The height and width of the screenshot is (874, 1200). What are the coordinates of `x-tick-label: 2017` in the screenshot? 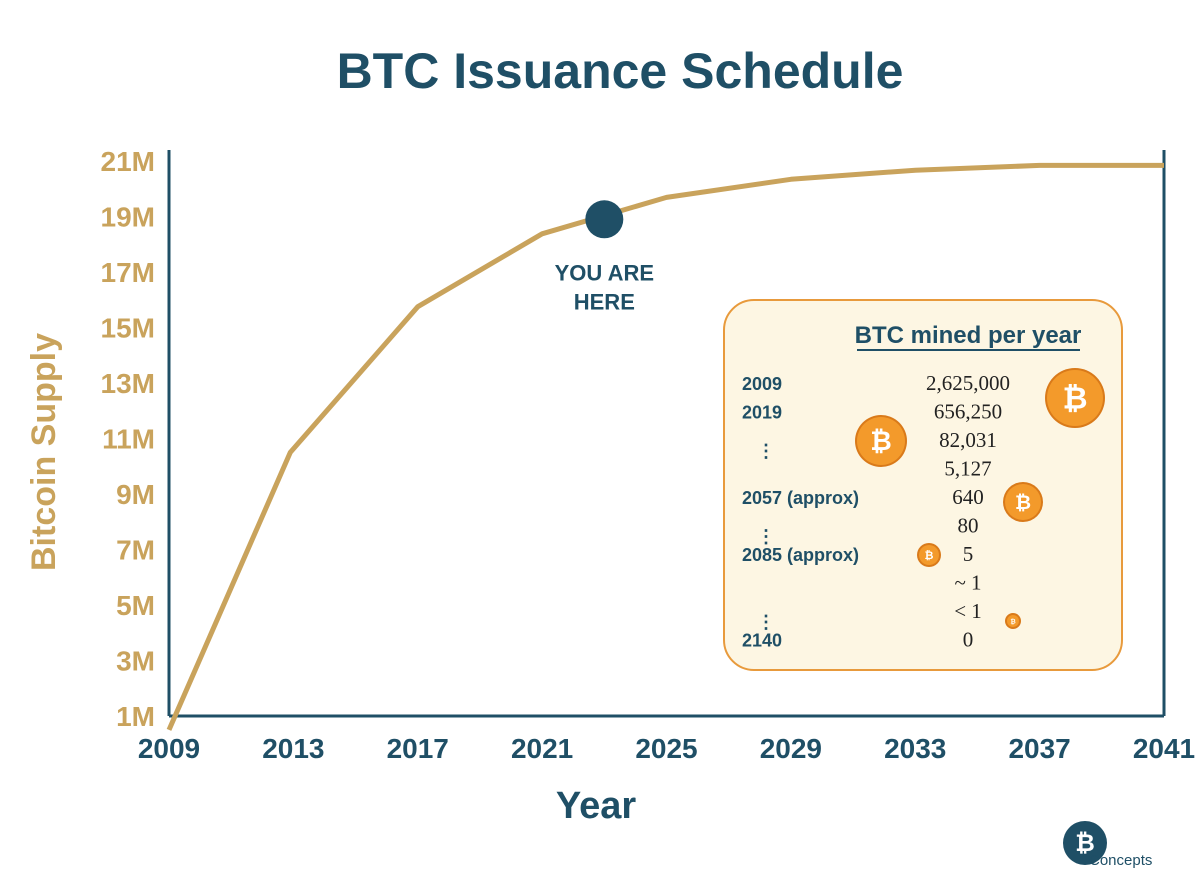 It's located at (418, 748).